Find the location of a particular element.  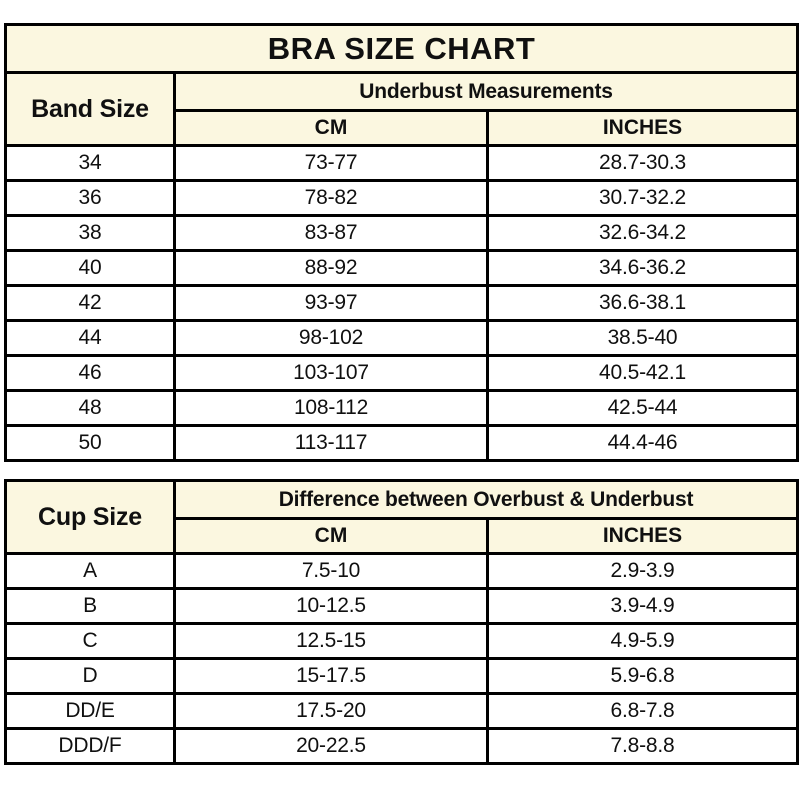

inches-range: 36.6-38.1 is located at coordinates (642, 303).